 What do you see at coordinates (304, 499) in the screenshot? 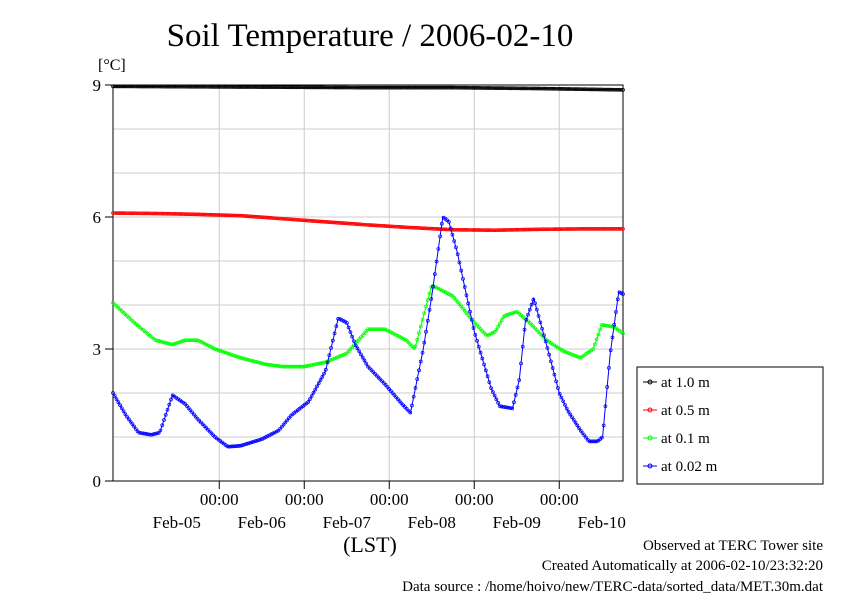
I see `x-tick-label: 00:00` at bounding box center [304, 499].